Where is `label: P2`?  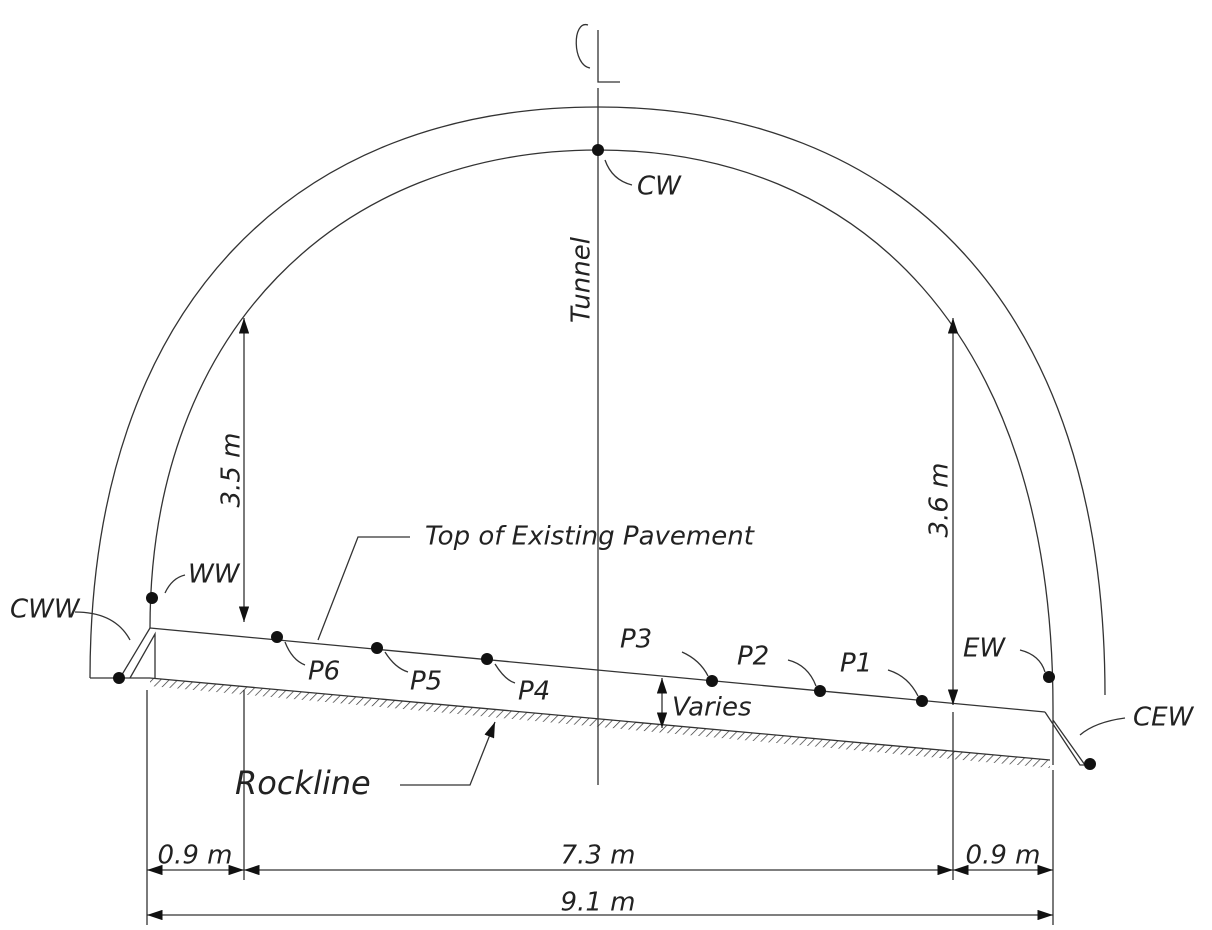 label: P2 is located at coordinates (753, 657).